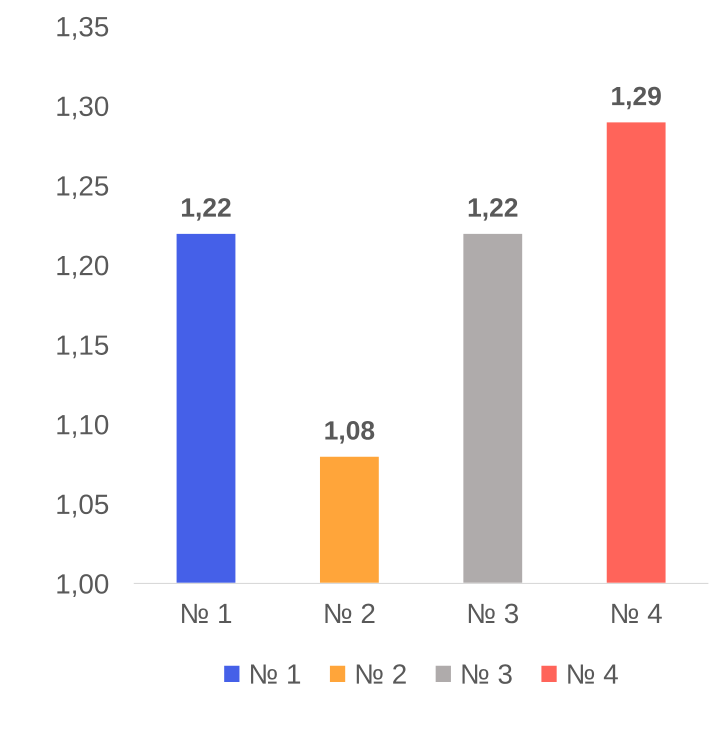  What do you see at coordinates (493, 614) in the screenshot?
I see `x-tick-label: № 3` at bounding box center [493, 614].